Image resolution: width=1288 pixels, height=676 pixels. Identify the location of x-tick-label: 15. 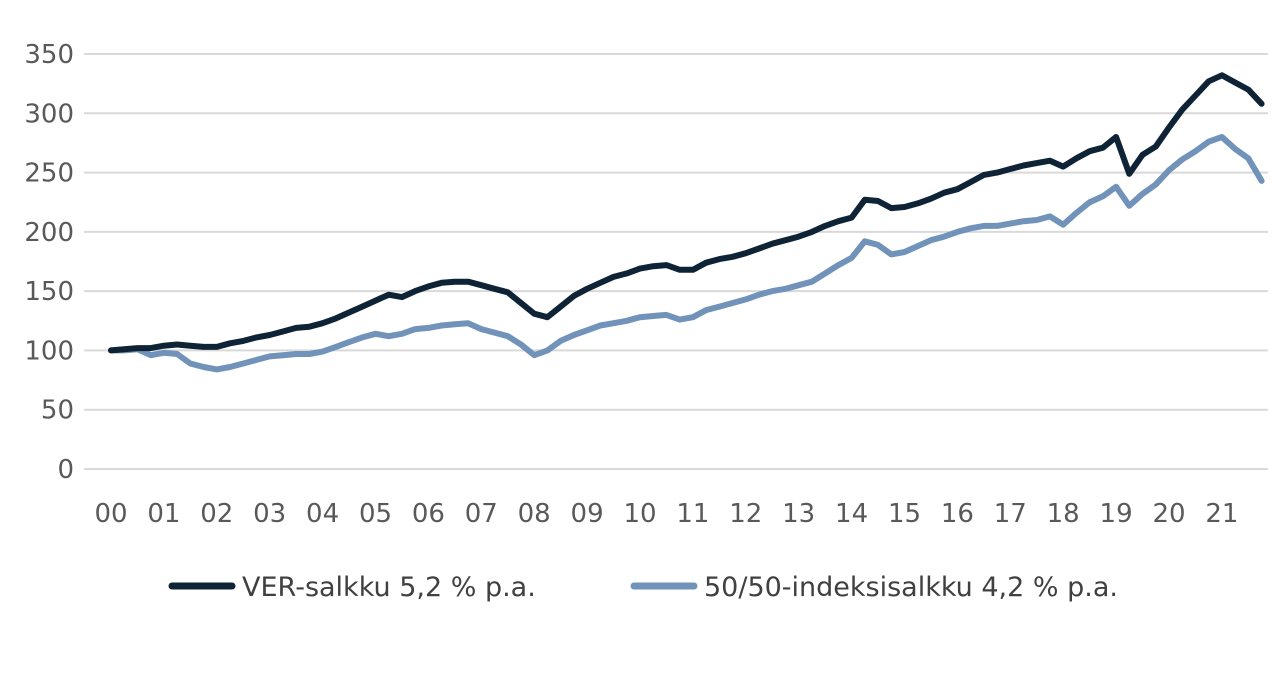
(904, 514).